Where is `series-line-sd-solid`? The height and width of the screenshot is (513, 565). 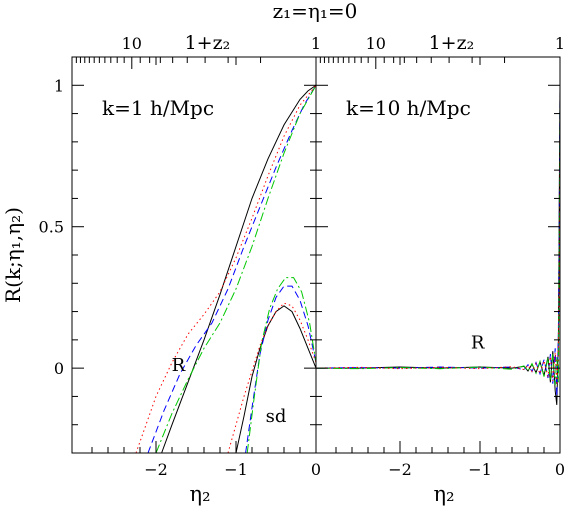 series-line-sd-solid is located at coordinates (275, 379).